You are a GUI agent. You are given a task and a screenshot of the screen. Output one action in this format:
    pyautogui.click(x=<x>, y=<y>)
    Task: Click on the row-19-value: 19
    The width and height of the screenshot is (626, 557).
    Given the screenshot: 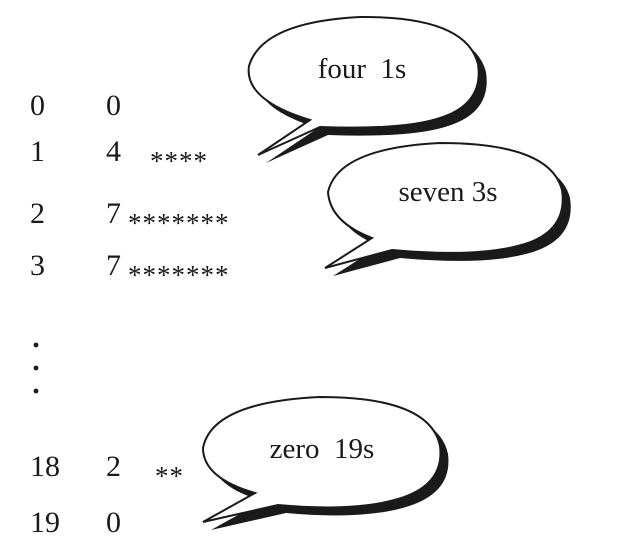 What is the action you would take?
    pyautogui.click(x=45, y=522)
    